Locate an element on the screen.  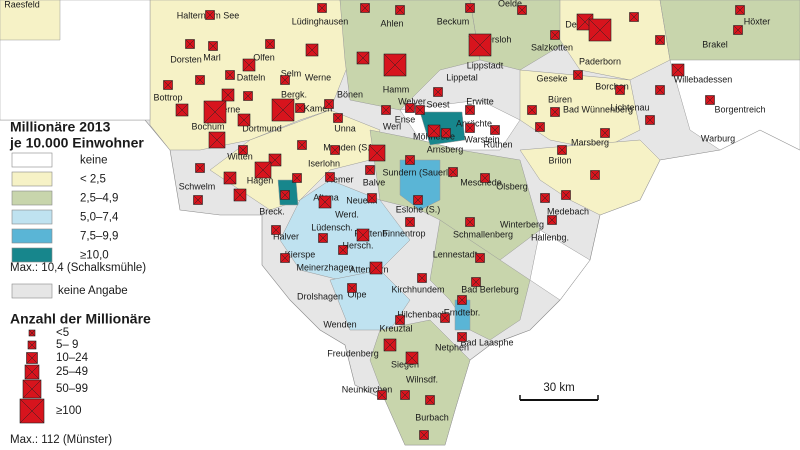
legend-no-data-label: keine Angabe is located at coordinates (93, 291).